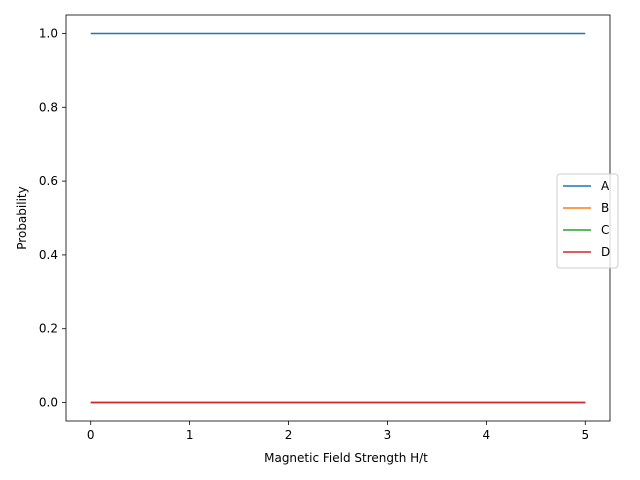  What do you see at coordinates (487, 435) in the screenshot?
I see `x-tick-label: 4` at bounding box center [487, 435].